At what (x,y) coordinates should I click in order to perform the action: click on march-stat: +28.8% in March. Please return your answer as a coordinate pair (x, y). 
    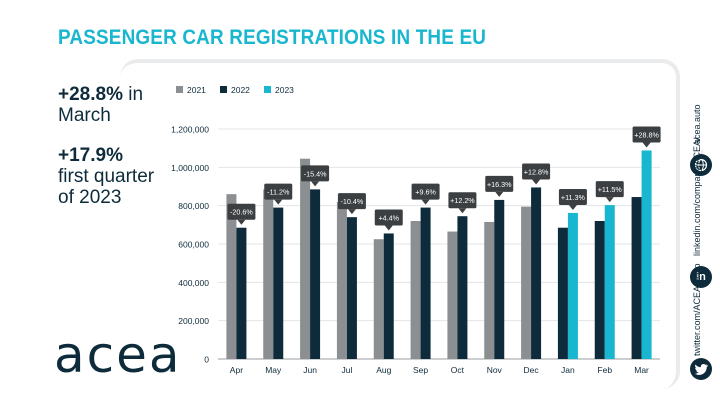
    Looking at the image, I should click on (100, 105).